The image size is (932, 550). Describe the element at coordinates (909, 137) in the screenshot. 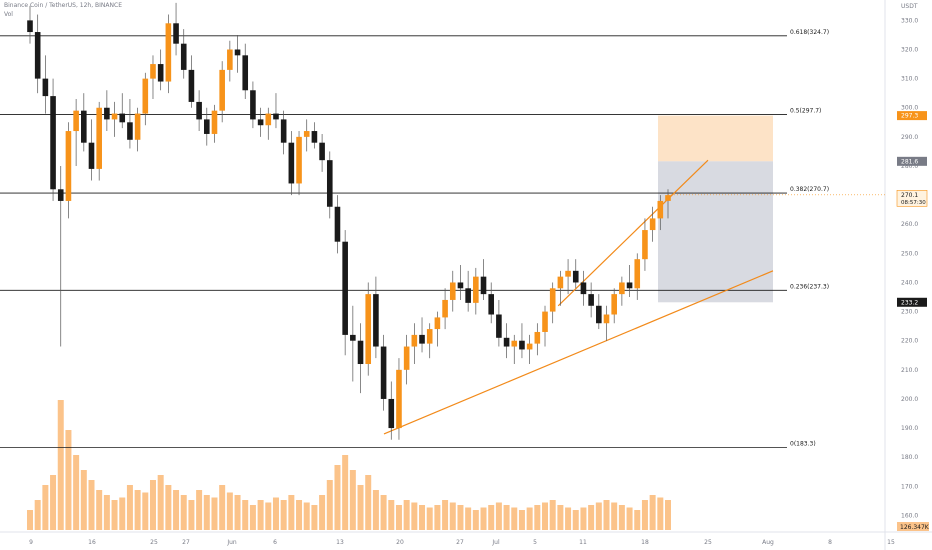

I see `price-tick-label: 290.0` at that location.